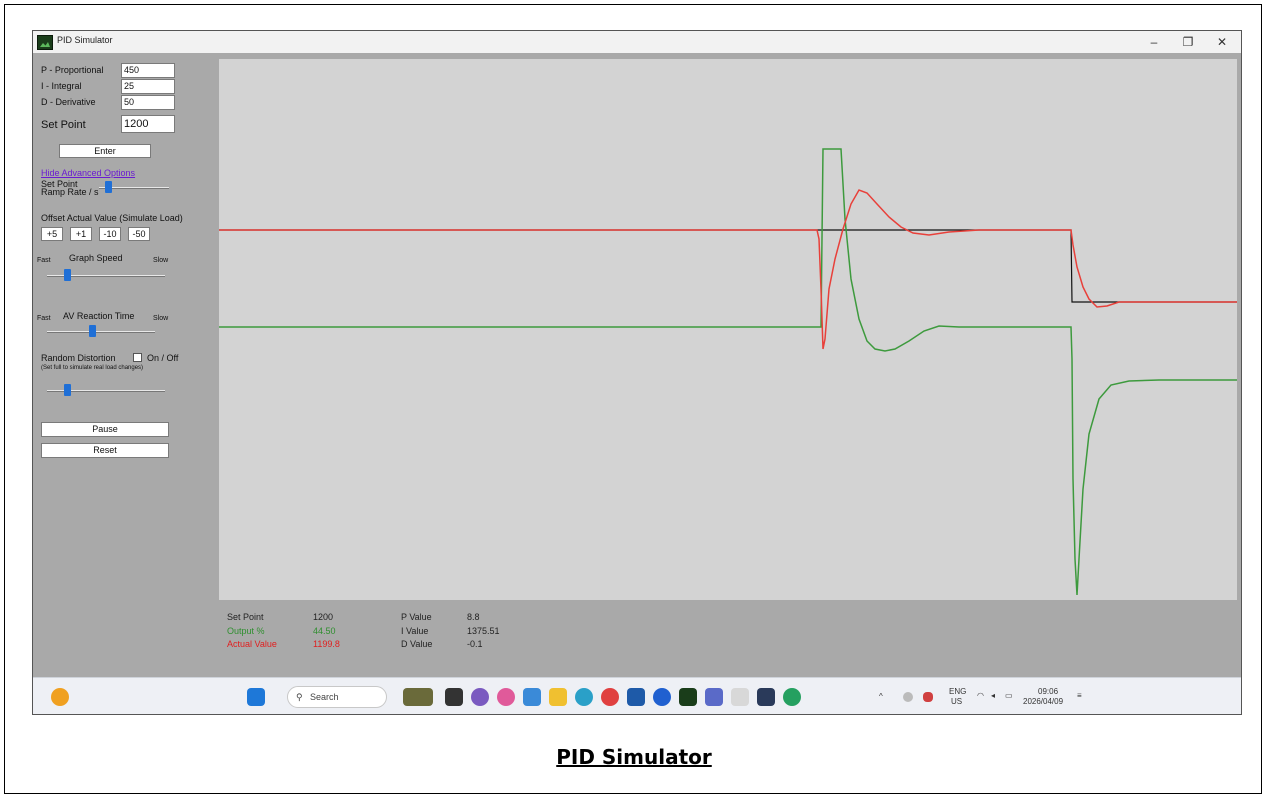  Describe the element at coordinates (137, 357) in the screenshot. I see `random-distortion-checkbox` at that location.